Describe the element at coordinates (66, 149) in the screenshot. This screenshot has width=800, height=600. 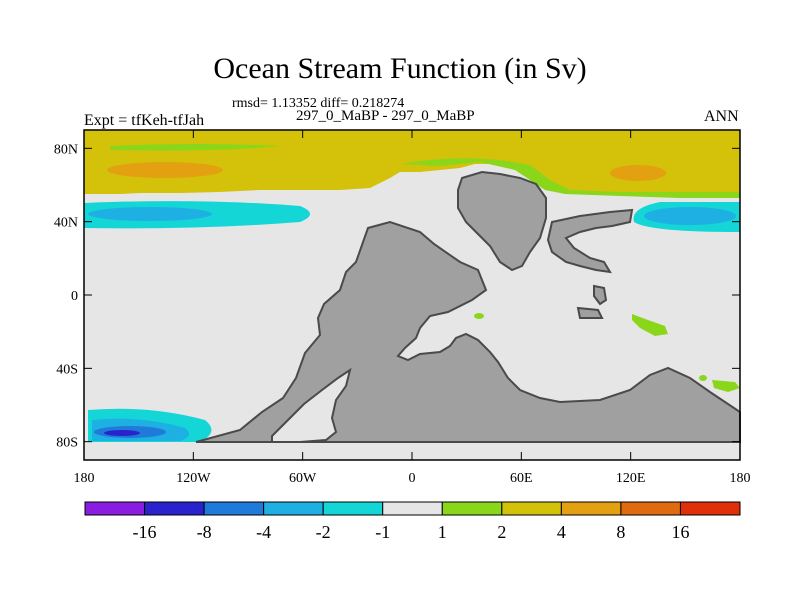
I see `y-tick-label: 80N` at that location.